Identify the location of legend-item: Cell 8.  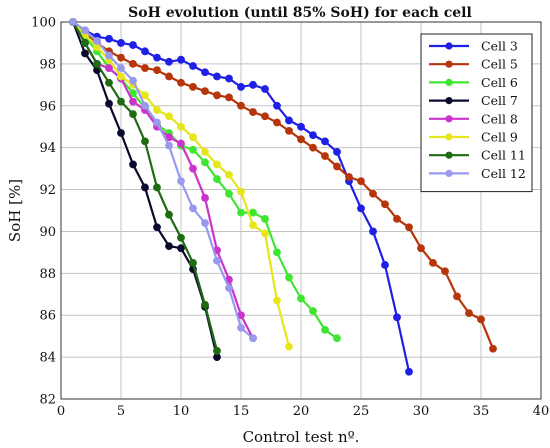
(473, 118).